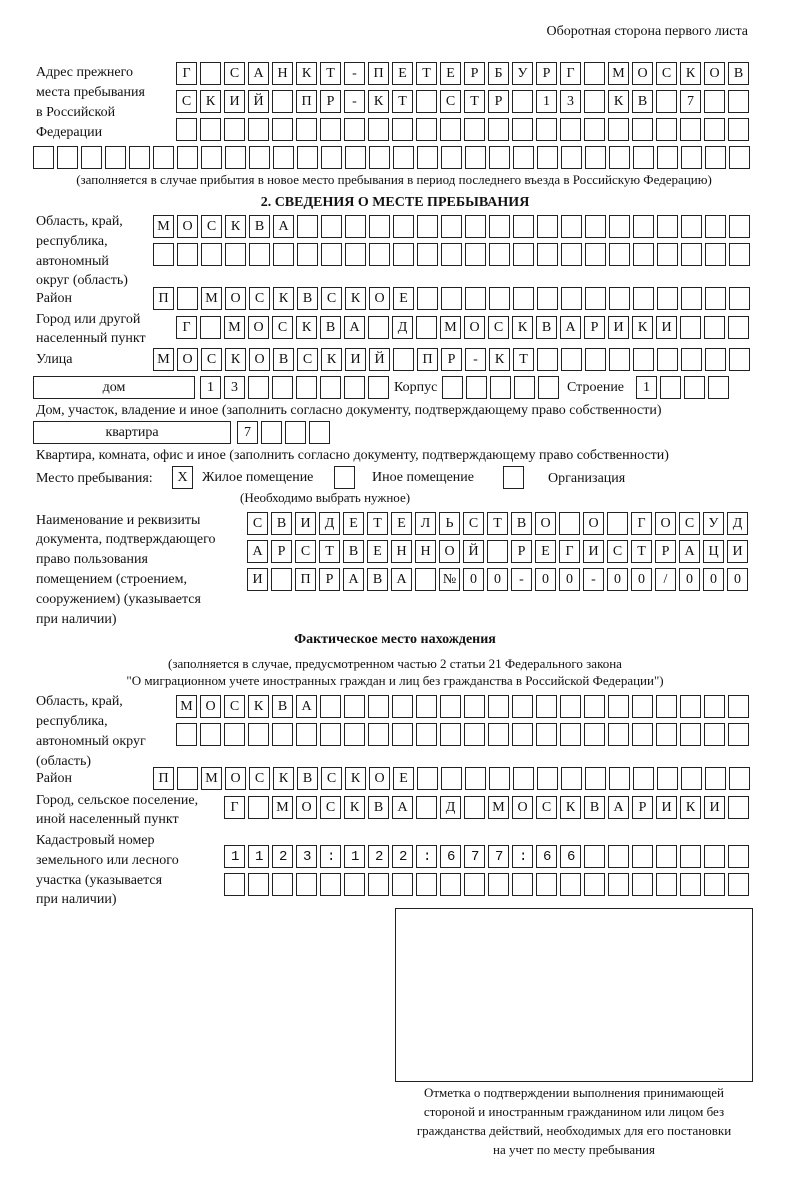  What do you see at coordinates (690, 101) in the screenshot?
I see `char-cell: 7` at bounding box center [690, 101].